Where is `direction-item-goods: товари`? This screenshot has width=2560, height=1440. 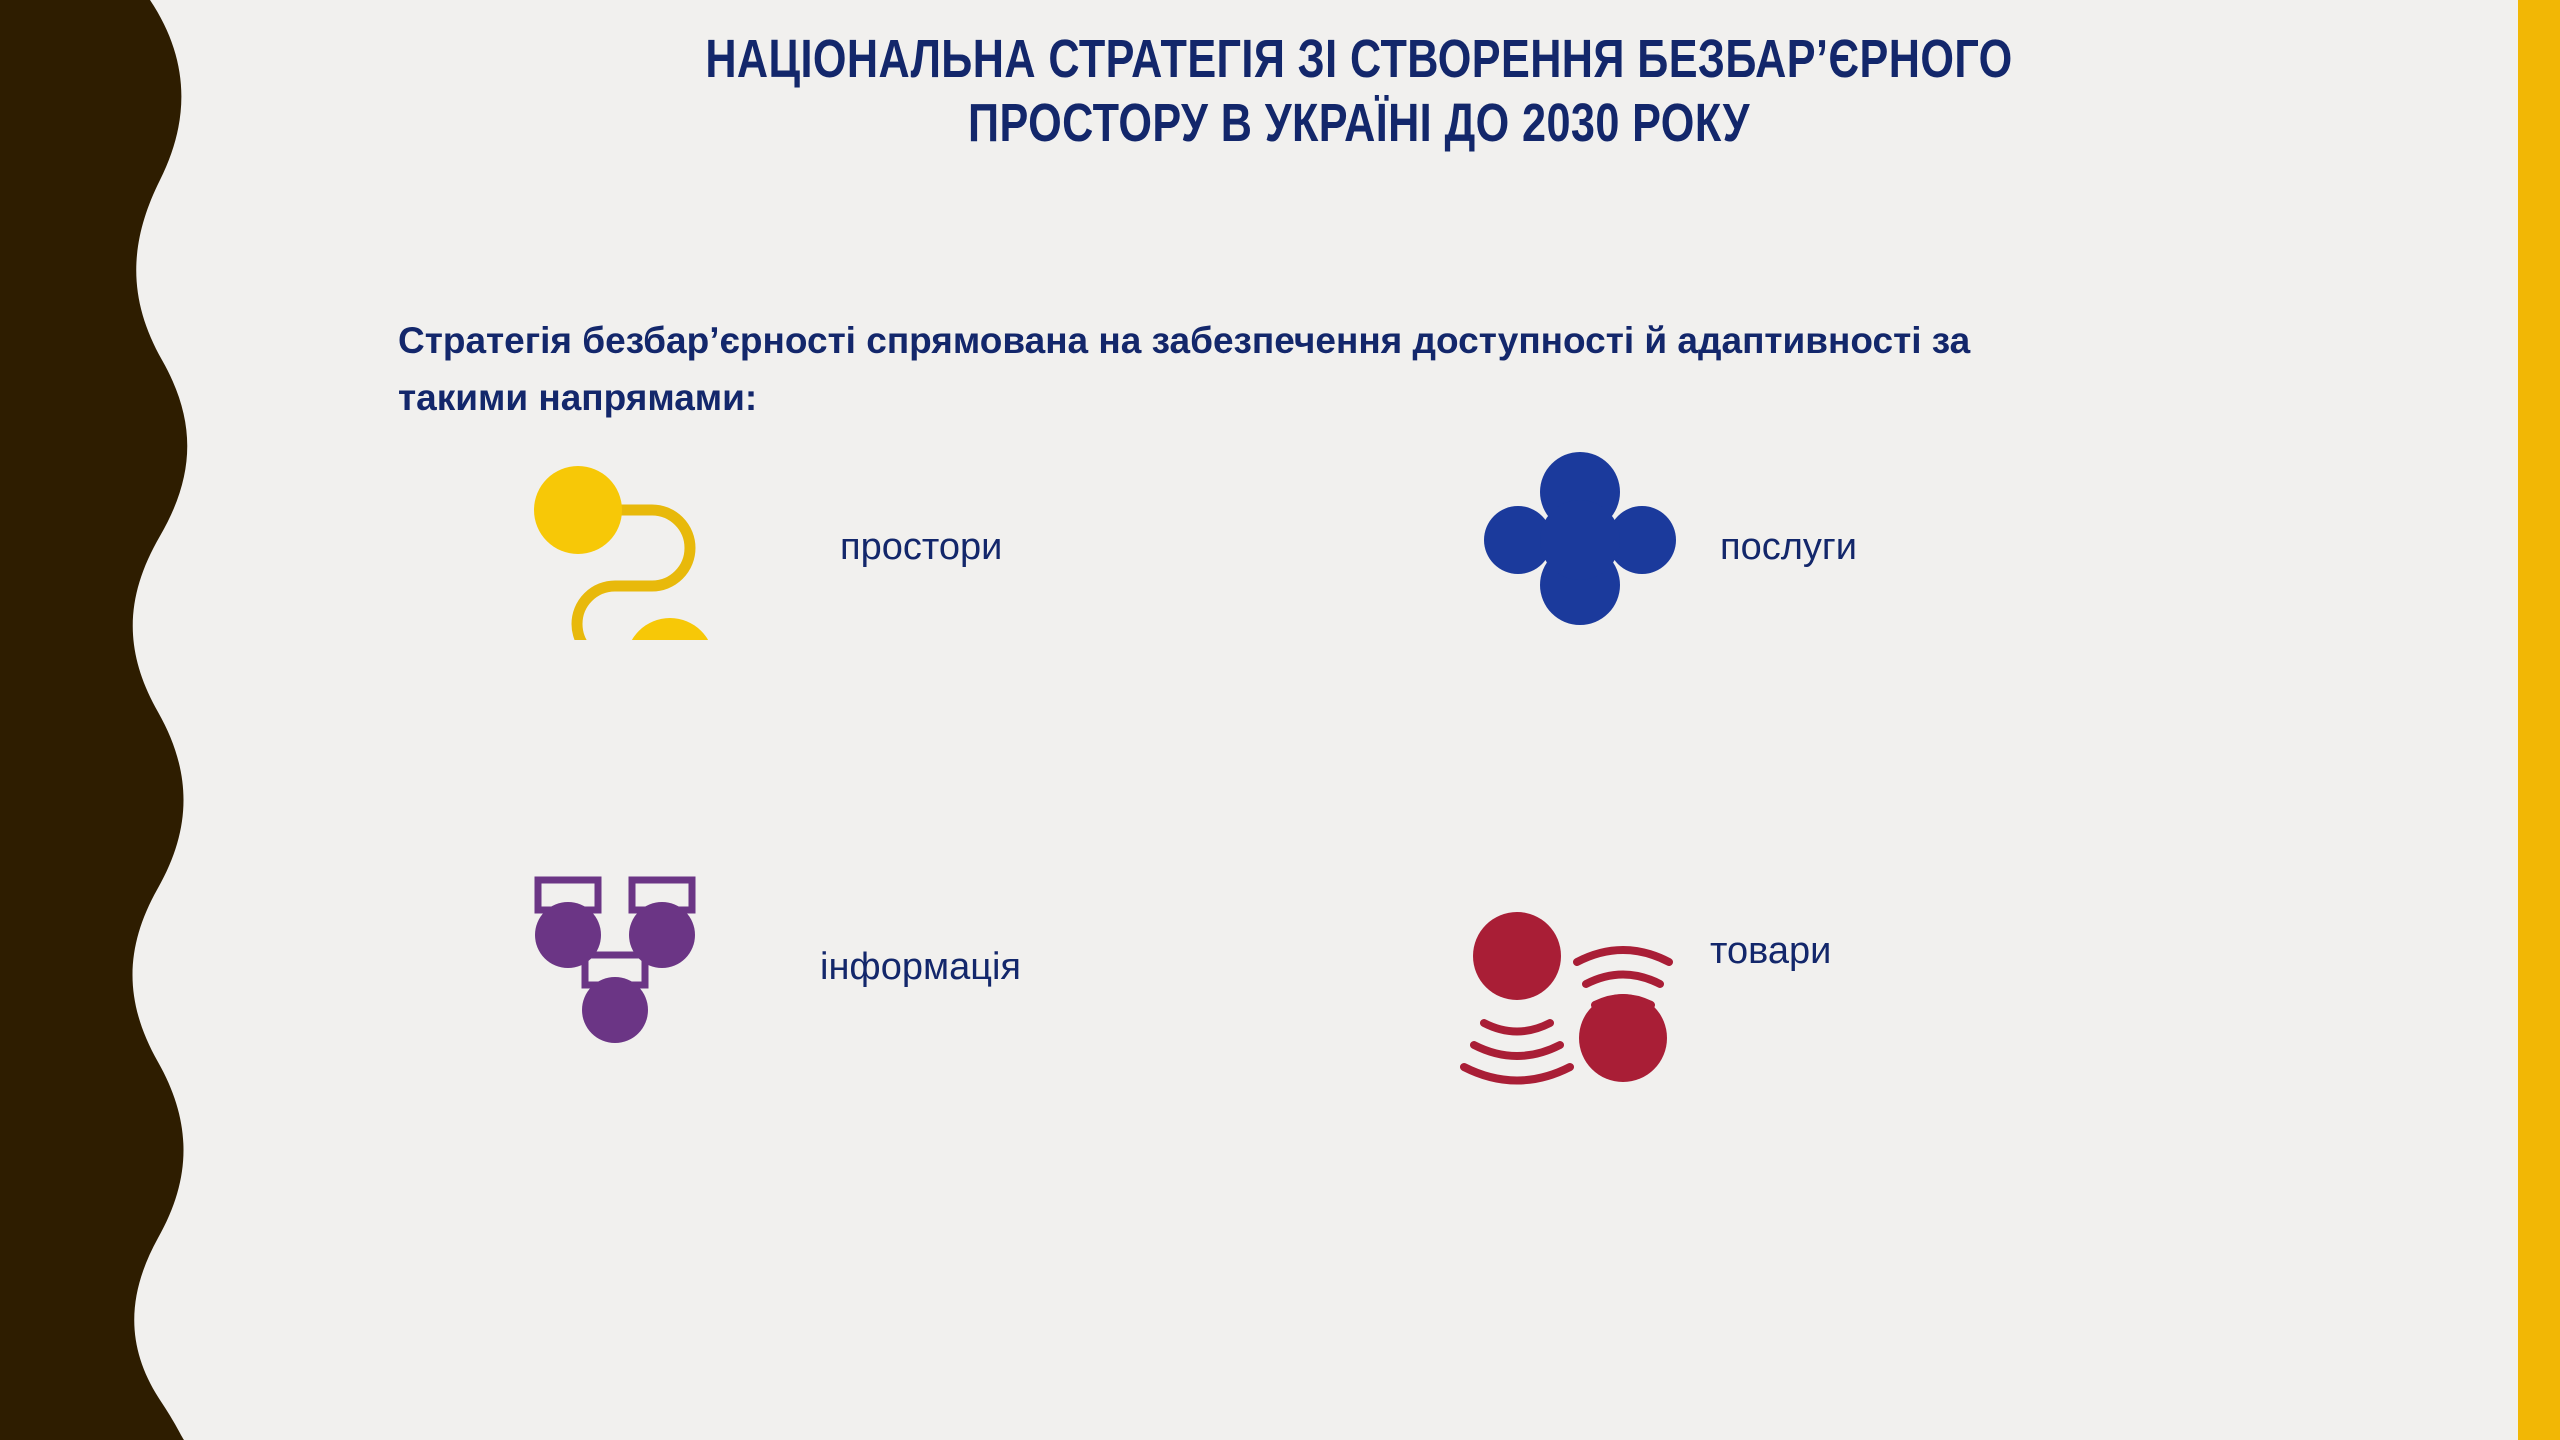
direction-item-goods: товари is located at coordinates (1645, 1002).